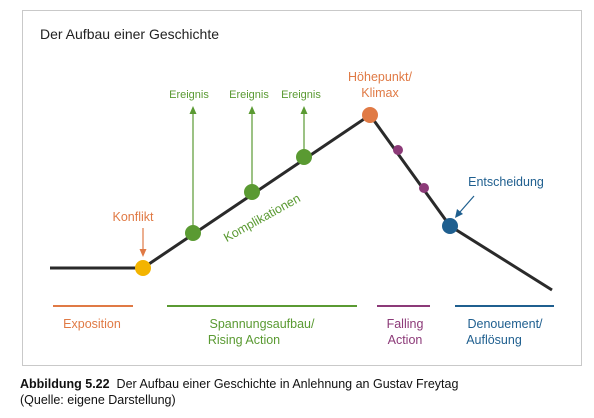 Image resolution: width=594 pixels, height=418 pixels. Describe the element at coordinates (129, 34) in the screenshot. I see `diagram-title: Der Aufbau einer Geschichte` at that location.